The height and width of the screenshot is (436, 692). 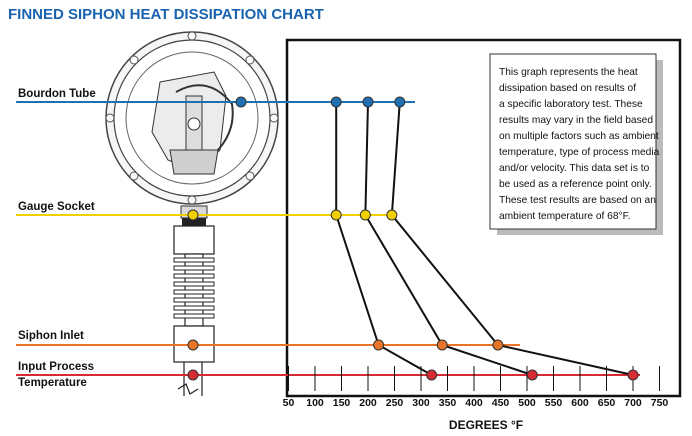 What do you see at coordinates (57, 94) in the screenshot?
I see `row-label-bourdon-tube: Bourdon Tube` at bounding box center [57, 94].